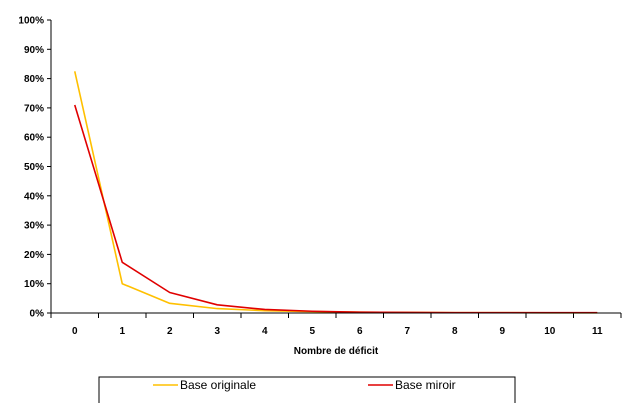 Image resolution: width=629 pixels, height=403 pixels. Describe the element at coordinates (31, 21) in the screenshot. I see `y-tick-label: 100%` at that location.